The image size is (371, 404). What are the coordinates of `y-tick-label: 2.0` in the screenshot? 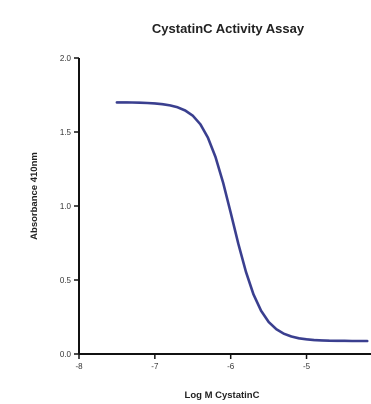 It's located at (66, 58).